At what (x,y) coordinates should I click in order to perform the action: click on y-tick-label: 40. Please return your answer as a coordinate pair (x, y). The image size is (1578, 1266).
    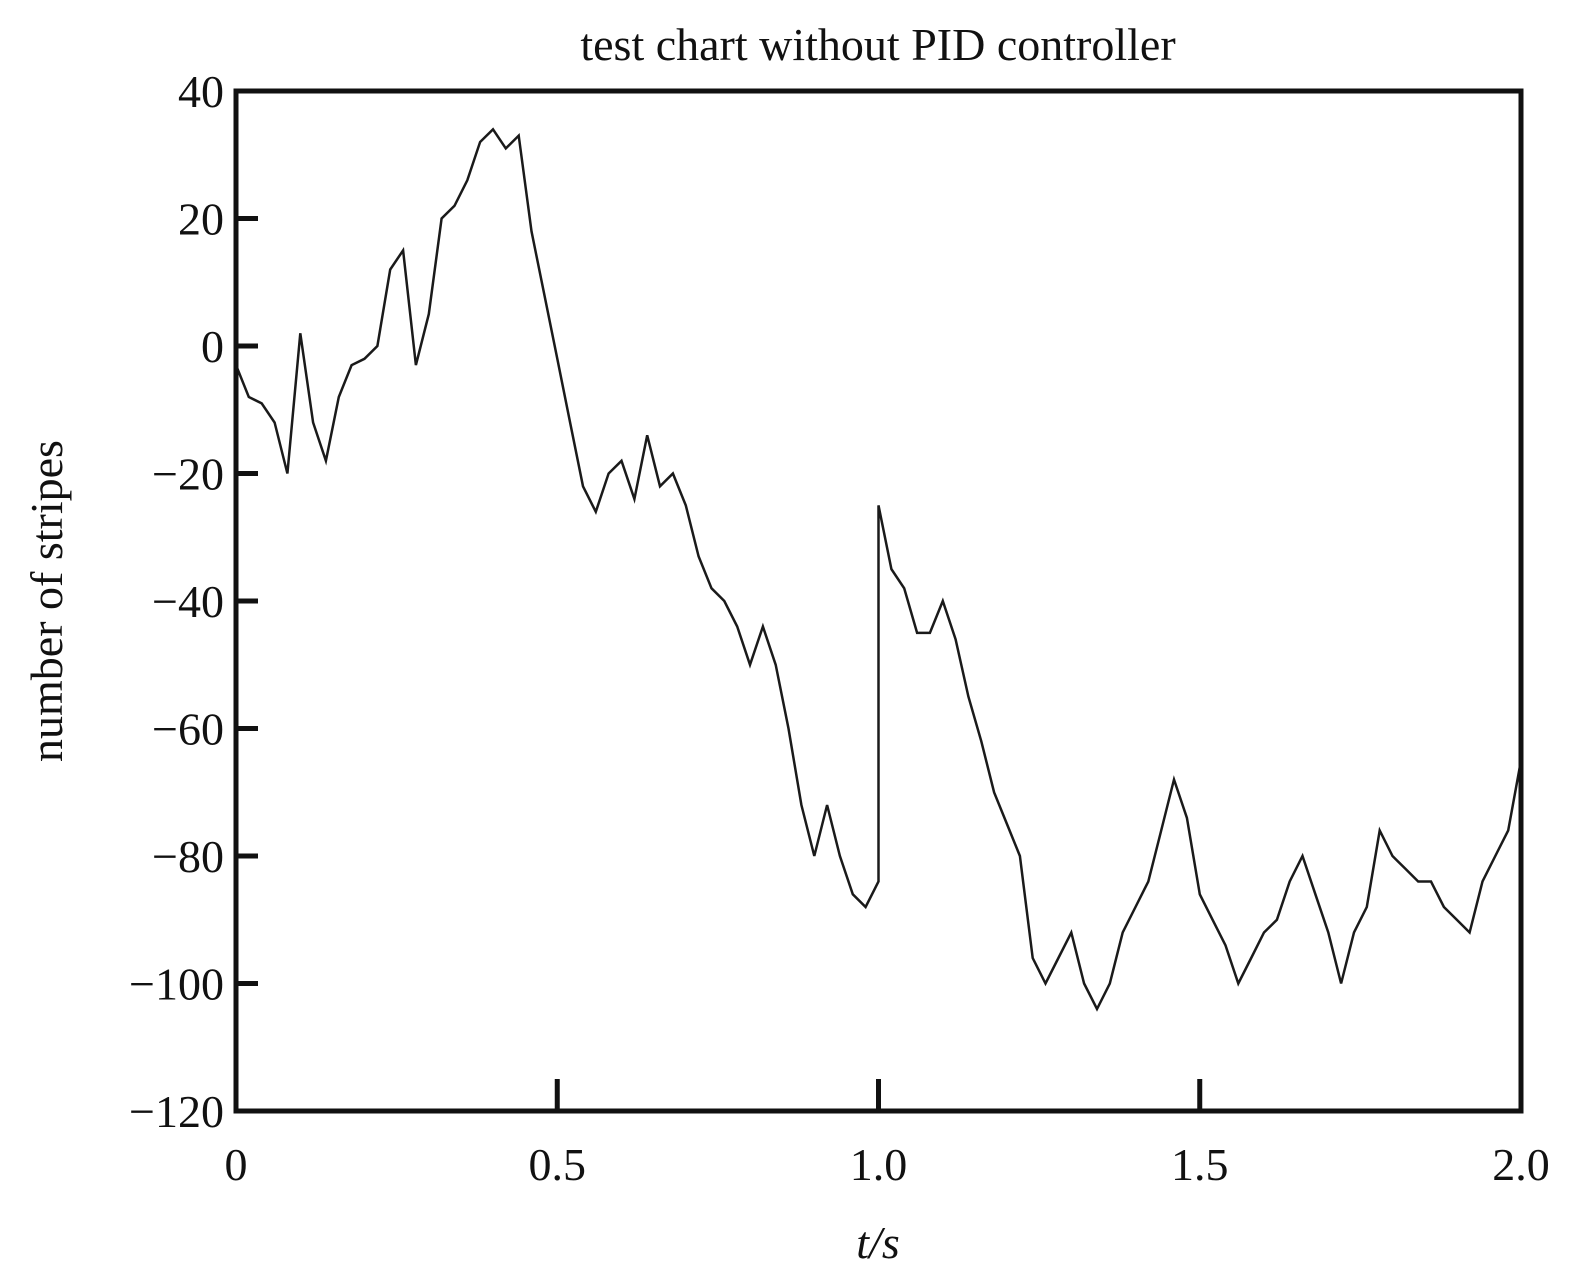
    Looking at the image, I should click on (201, 91).